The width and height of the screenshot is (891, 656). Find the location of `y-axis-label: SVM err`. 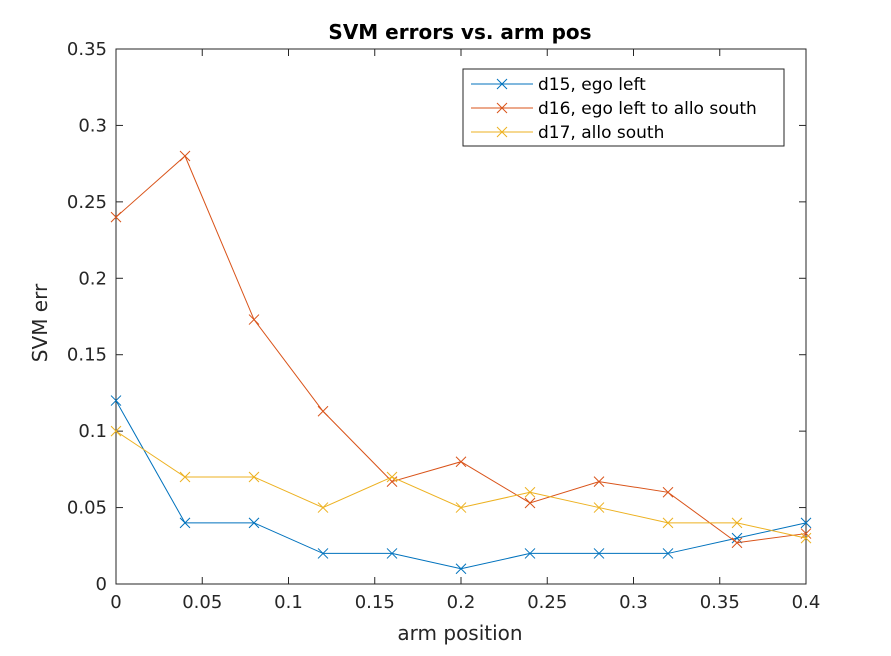

y-axis-label: SVM err is located at coordinates (40, 322).